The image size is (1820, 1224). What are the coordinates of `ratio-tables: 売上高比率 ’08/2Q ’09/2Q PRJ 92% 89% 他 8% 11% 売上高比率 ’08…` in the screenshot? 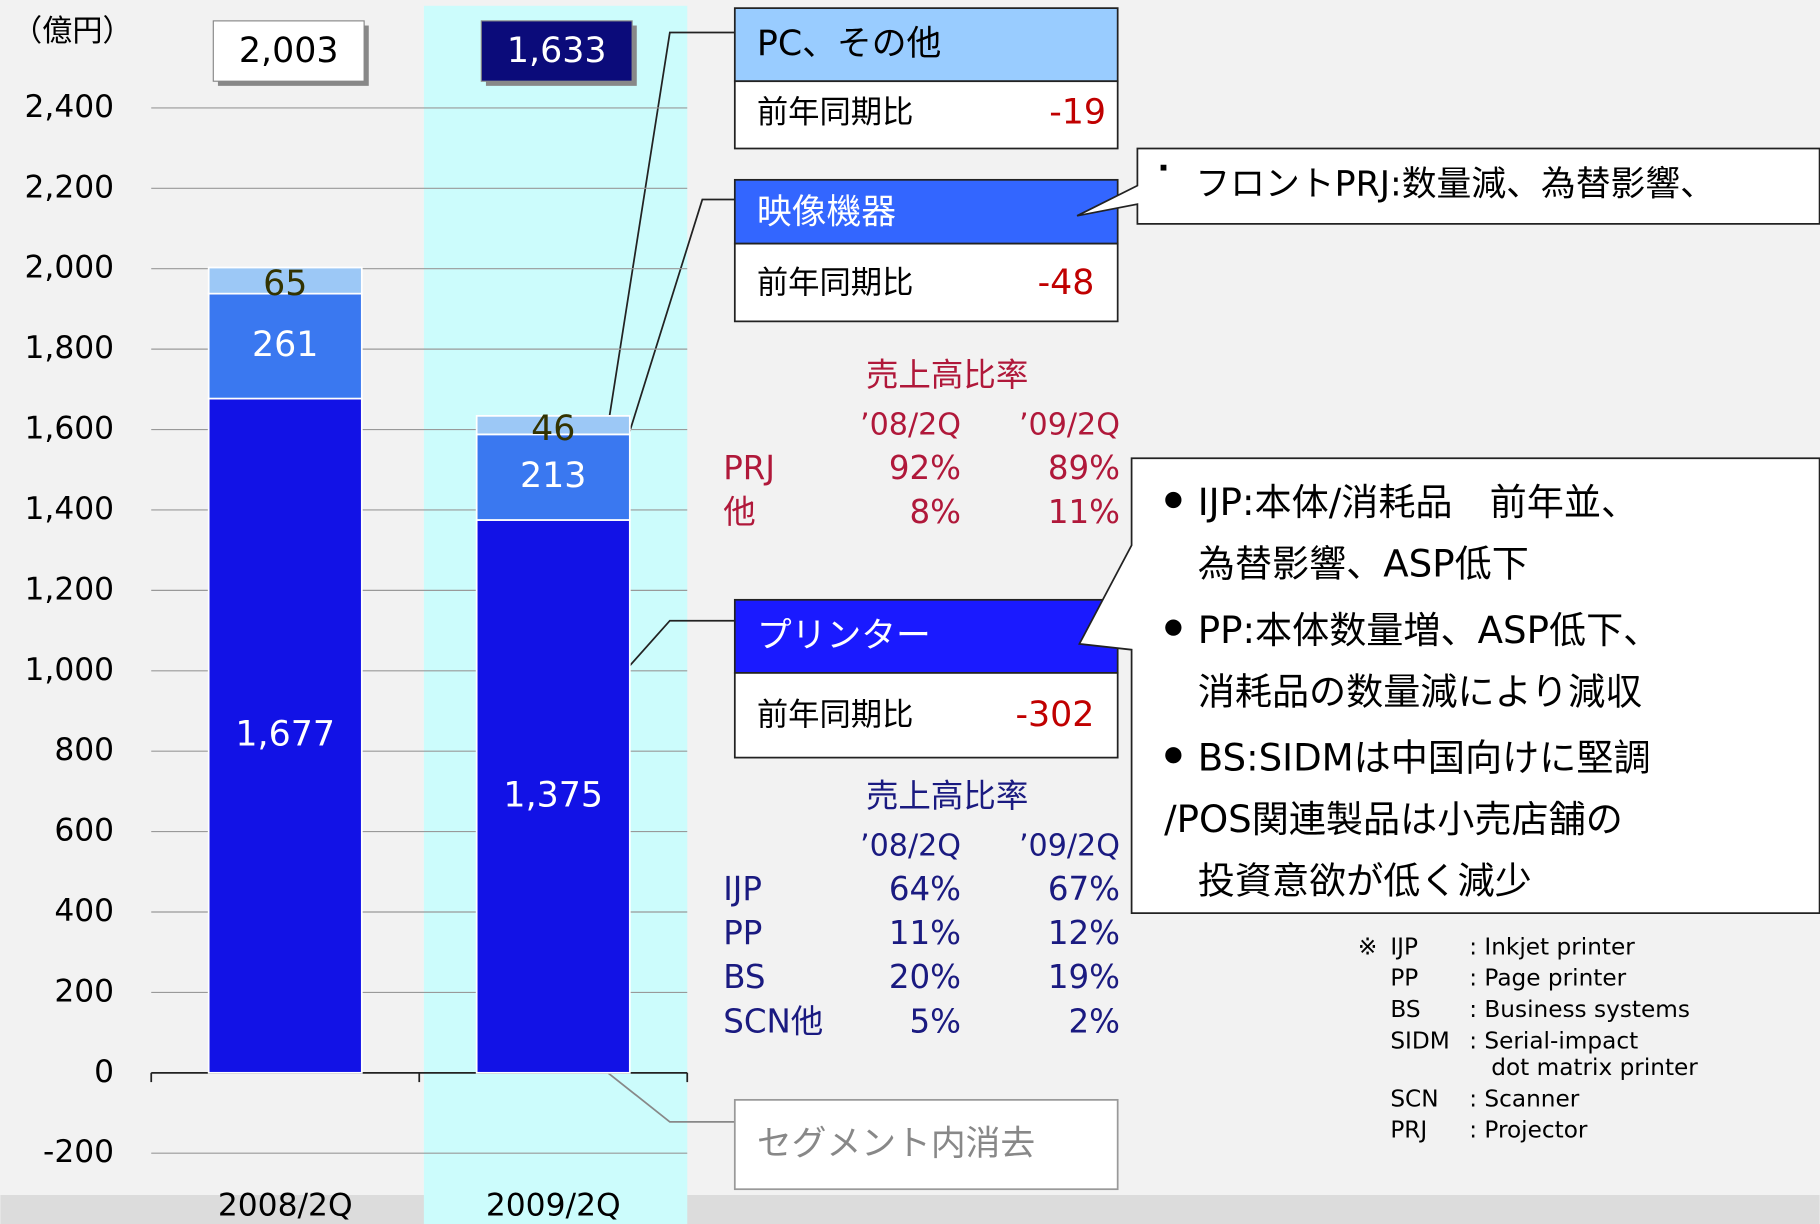 It's located at (921, 698).